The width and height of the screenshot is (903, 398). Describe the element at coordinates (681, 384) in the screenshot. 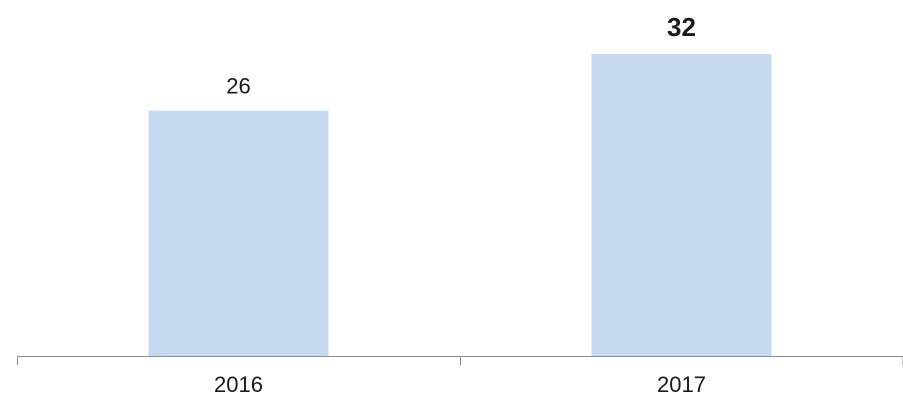

I see `x-tick-label-2017: 2017` at that location.